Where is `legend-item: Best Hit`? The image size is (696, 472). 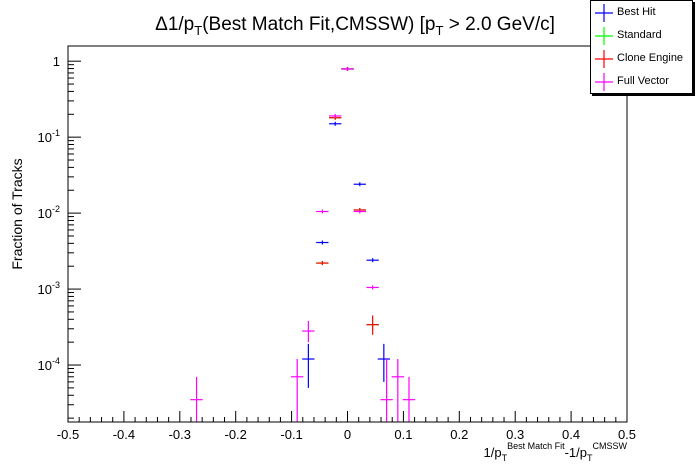 legend-item: Best Hit is located at coordinates (641, 13).